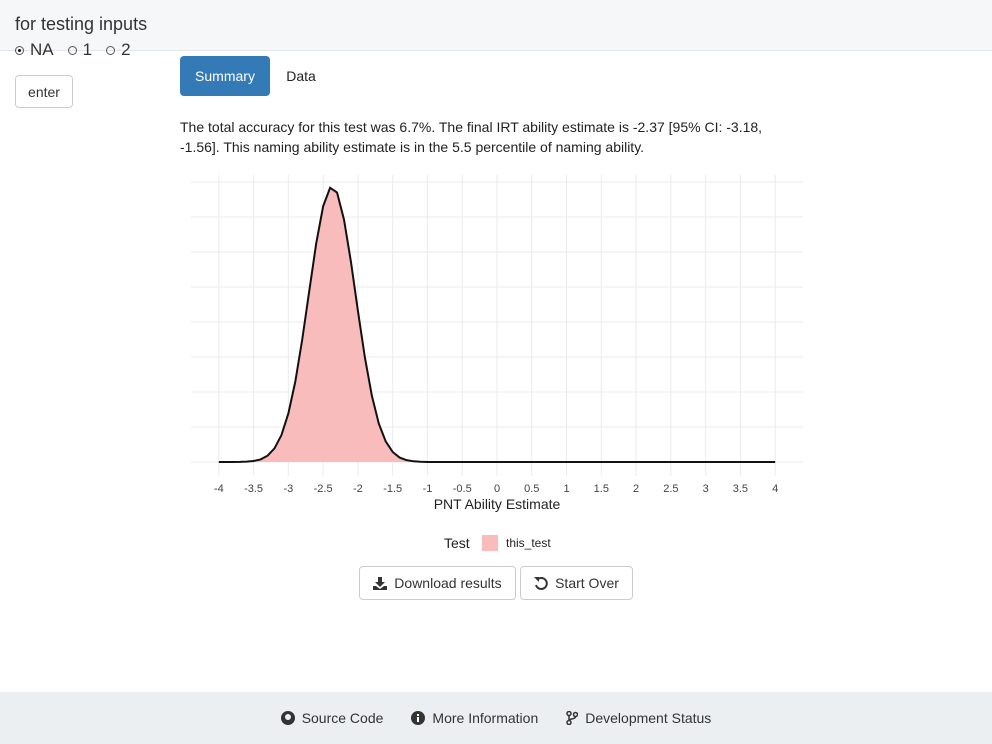 This screenshot has height=744, width=992. I want to click on github-icon, so click(287, 718).